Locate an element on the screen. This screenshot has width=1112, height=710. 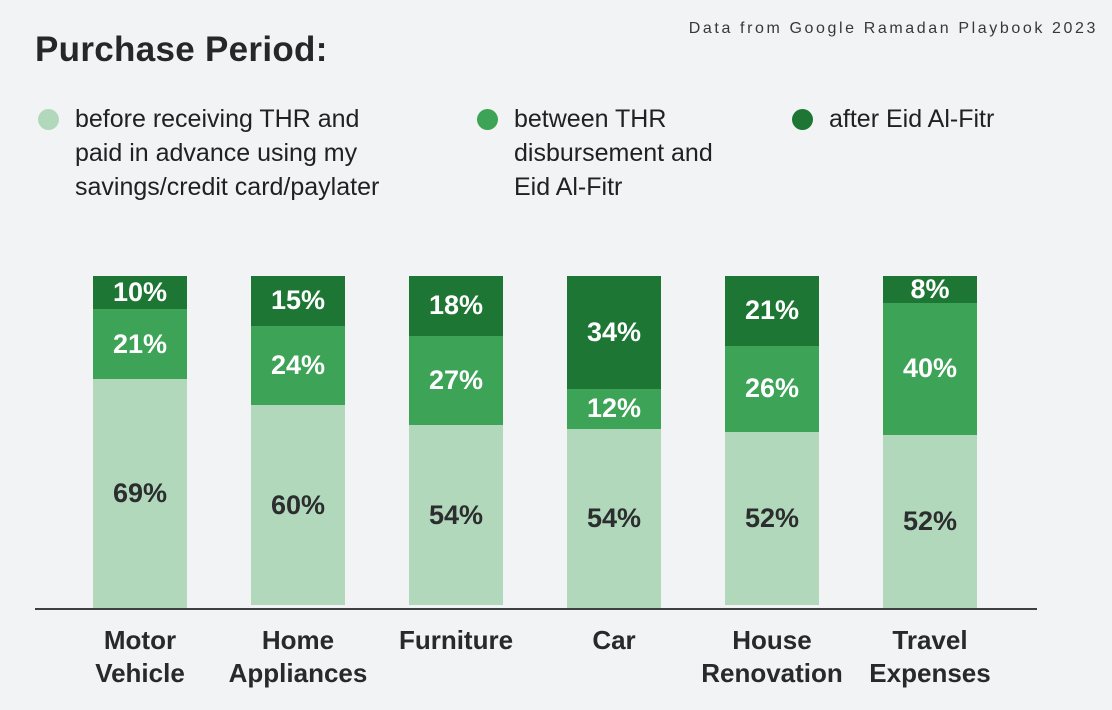
bar-car: 34% 12% 54% is located at coordinates (614, 442).